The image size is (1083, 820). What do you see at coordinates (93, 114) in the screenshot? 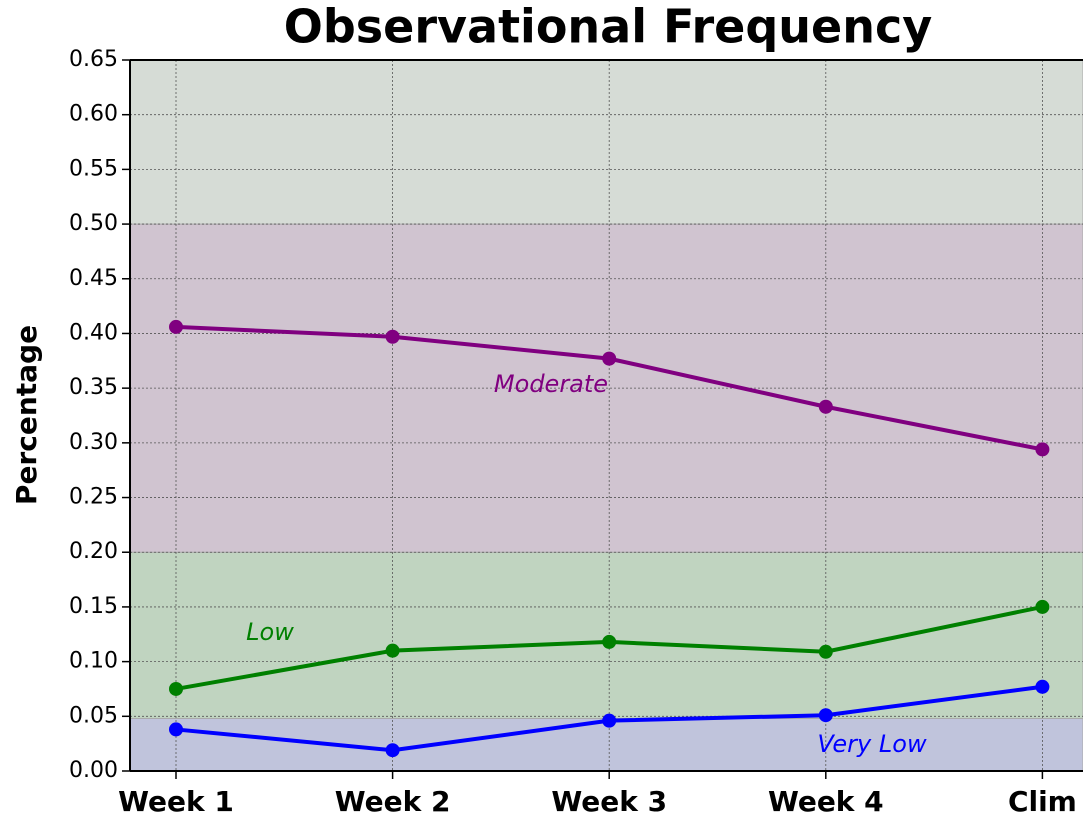
I see `y-tick-label: 0.60` at bounding box center [93, 114].